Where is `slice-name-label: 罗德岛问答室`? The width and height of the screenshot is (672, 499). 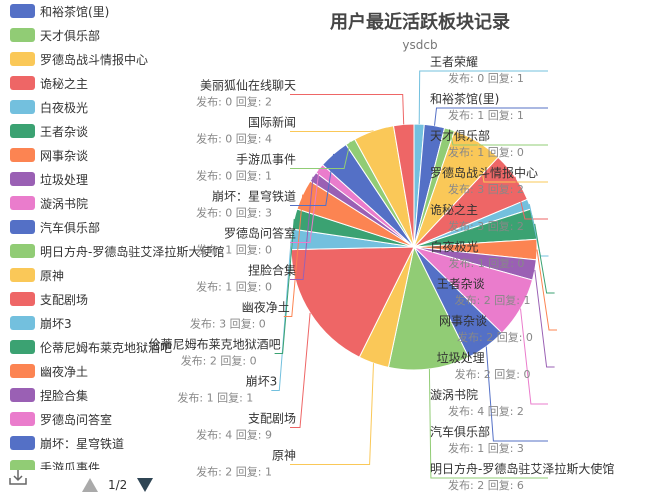
slice-name-label: 罗德岛问答室 is located at coordinates (260, 233).